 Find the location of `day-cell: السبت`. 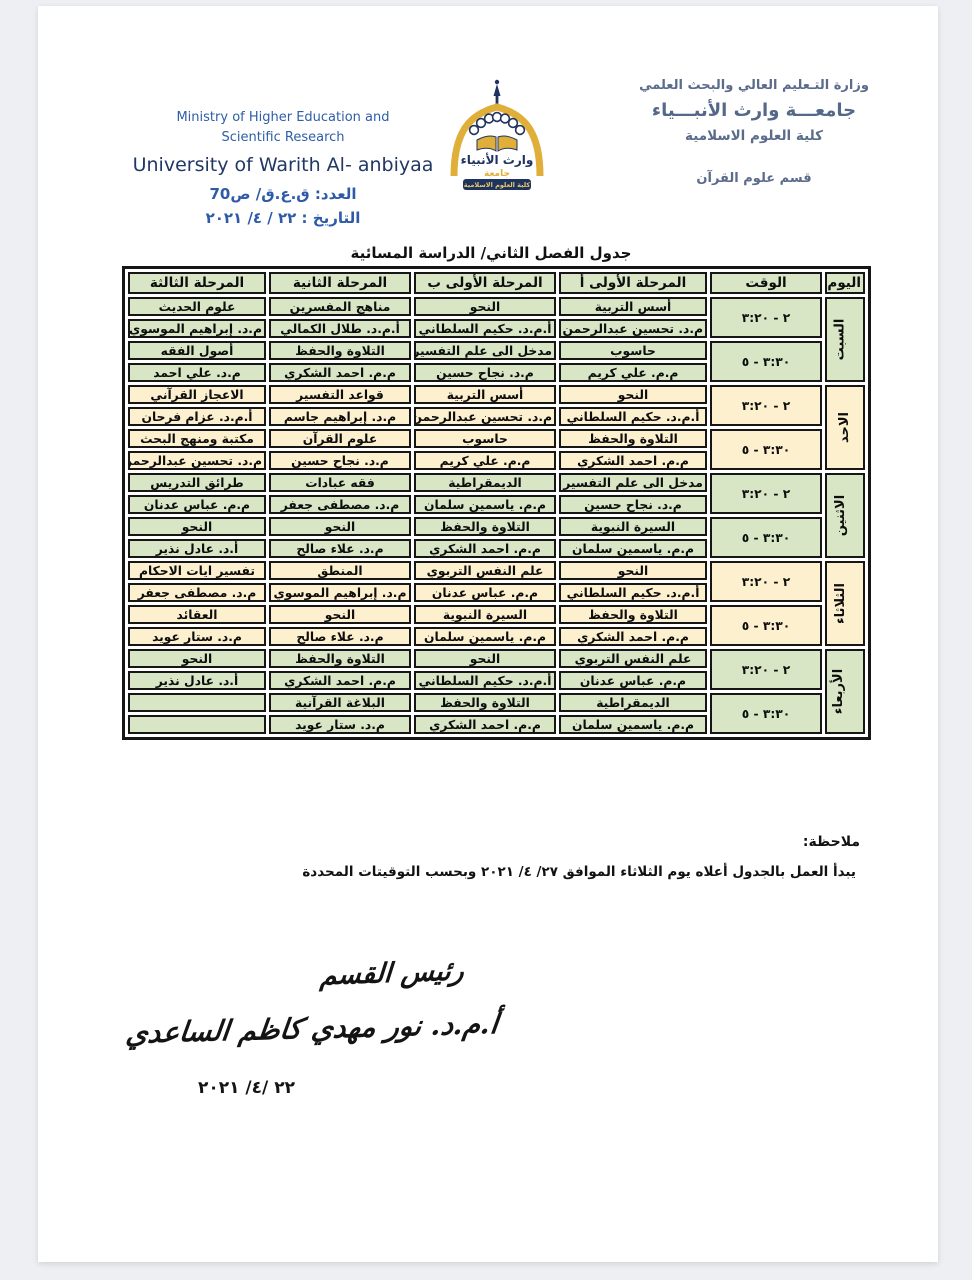

day-cell: السبت is located at coordinates (845, 339).